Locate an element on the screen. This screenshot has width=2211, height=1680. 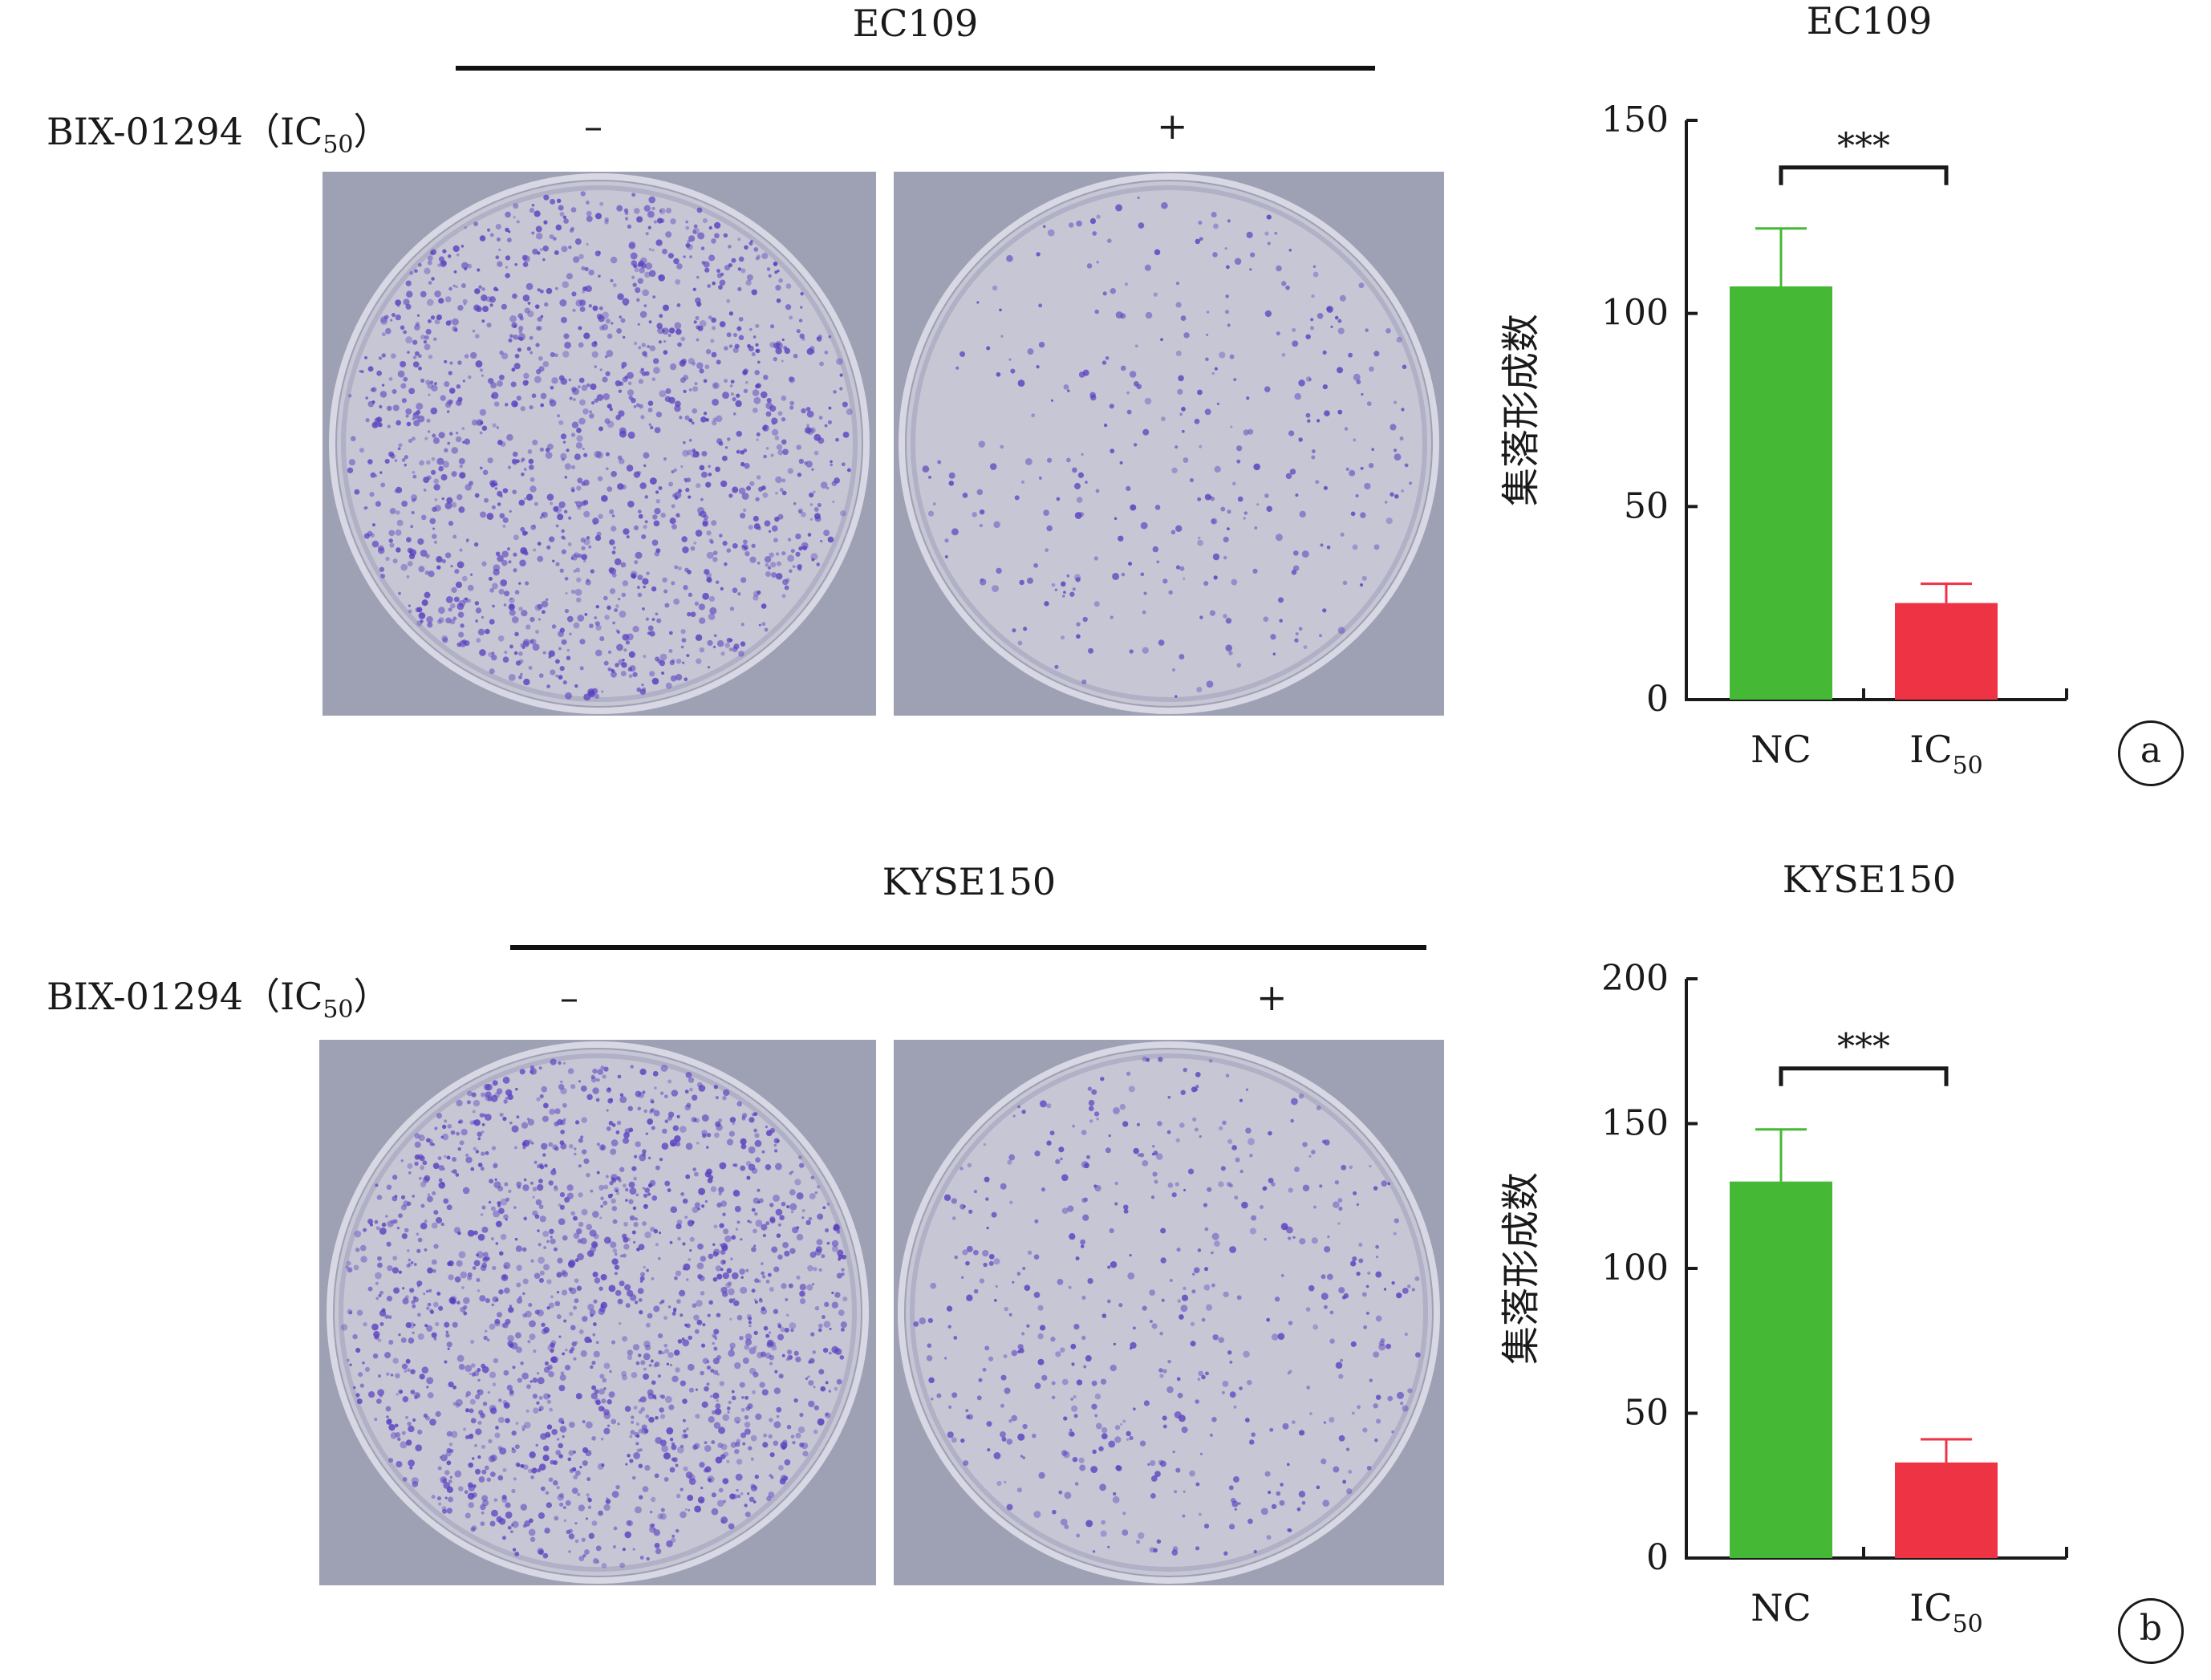
y-tick-label: 200 is located at coordinates (1635, 978).